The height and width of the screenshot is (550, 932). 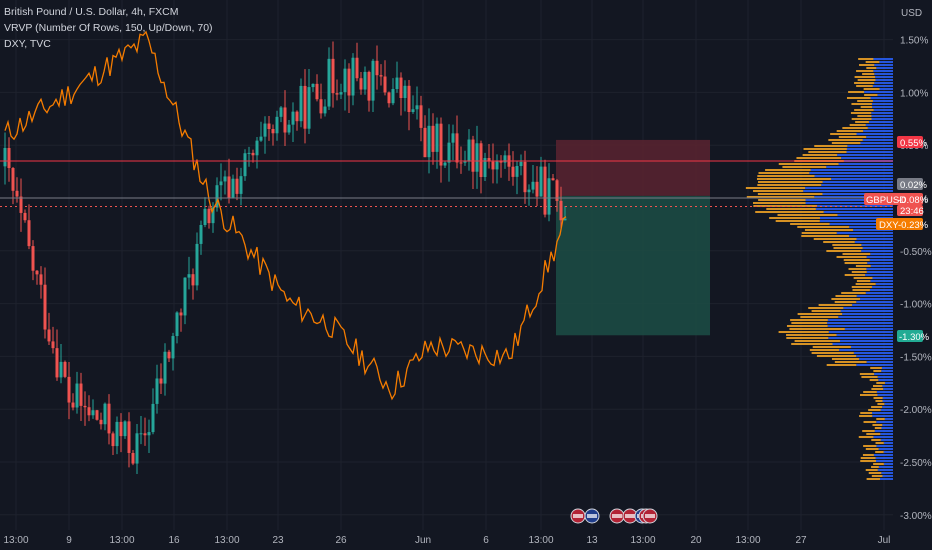 I want to click on price-tick: 1.00%, so click(x=914, y=93).